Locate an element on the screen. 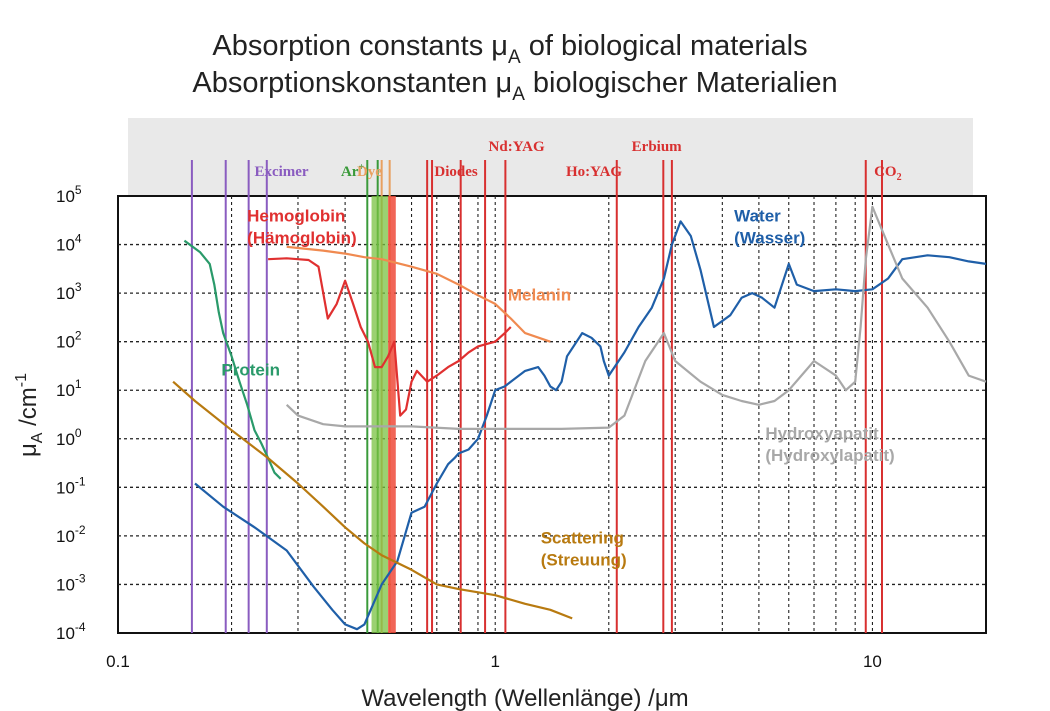 The height and width of the screenshot is (711, 1050). series-label-secondary: (Hydroxylapatit) is located at coordinates (829, 455).